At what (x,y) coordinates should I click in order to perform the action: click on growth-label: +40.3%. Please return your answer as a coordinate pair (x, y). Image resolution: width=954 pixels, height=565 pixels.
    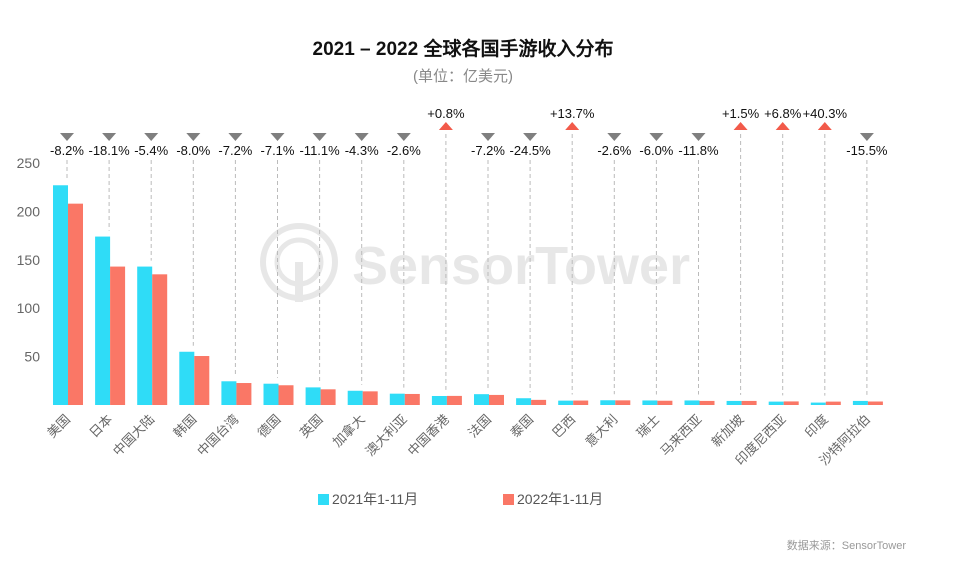
    Looking at the image, I should click on (825, 113).